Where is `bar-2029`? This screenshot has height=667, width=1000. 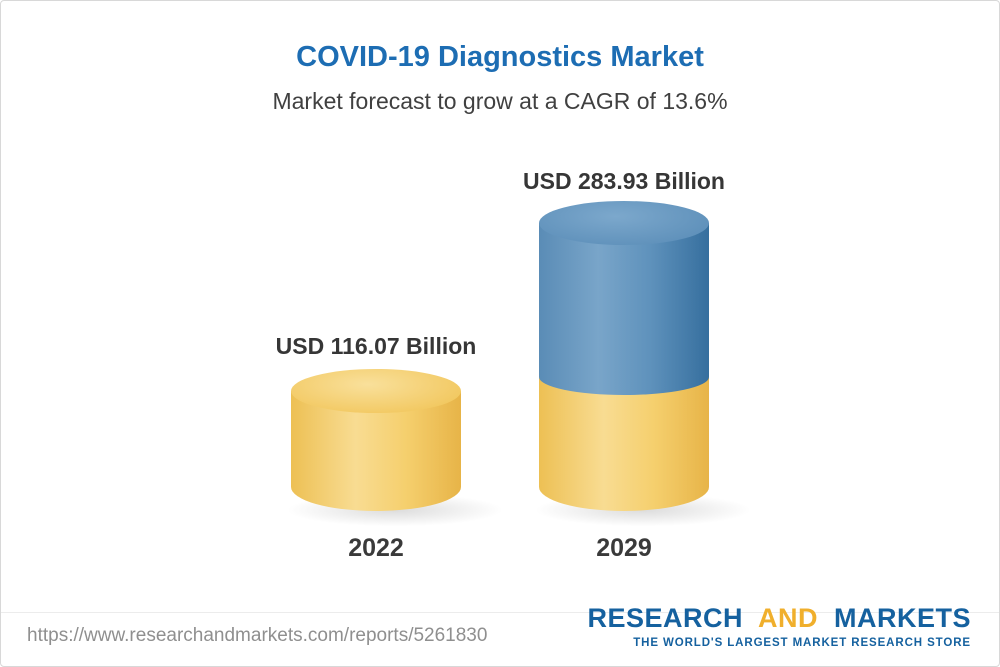
bar-2029 is located at coordinates (624, 367).